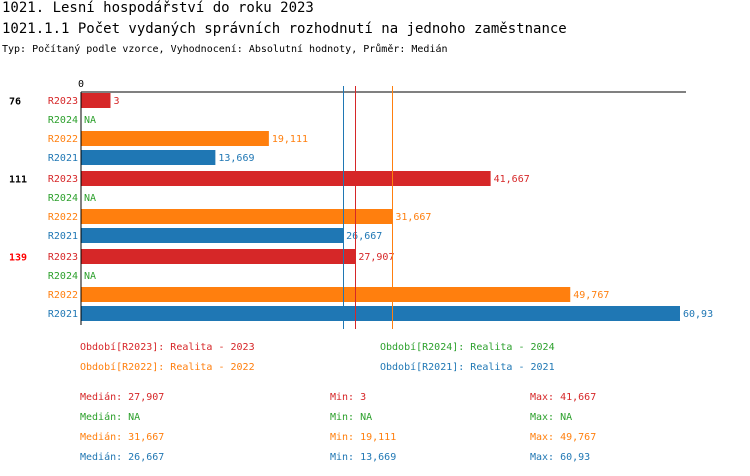 This screenshot has width=750, height=476. I want to click on data-label: 41,667, so click(512, 179).